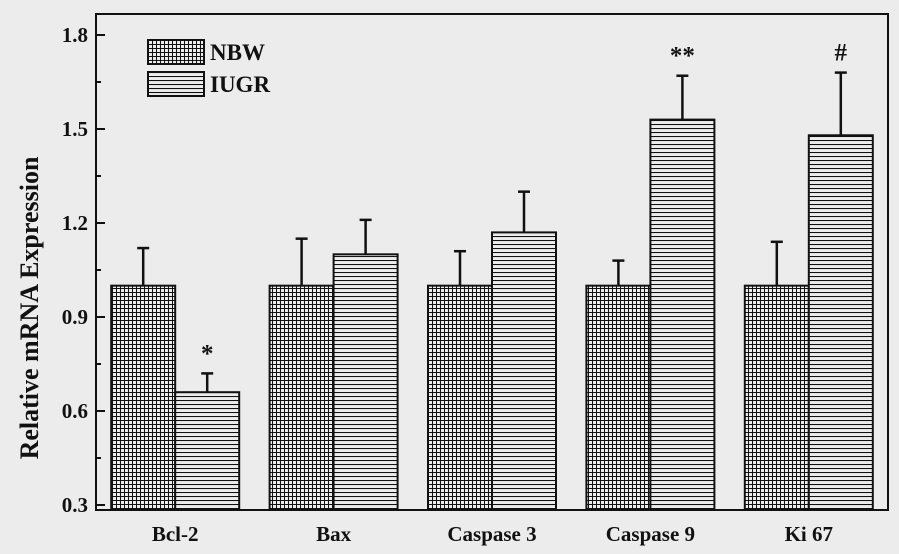 This screenshot has width=899, height=554. I want to click on legend-swatch-iugr, so click(176, 84).